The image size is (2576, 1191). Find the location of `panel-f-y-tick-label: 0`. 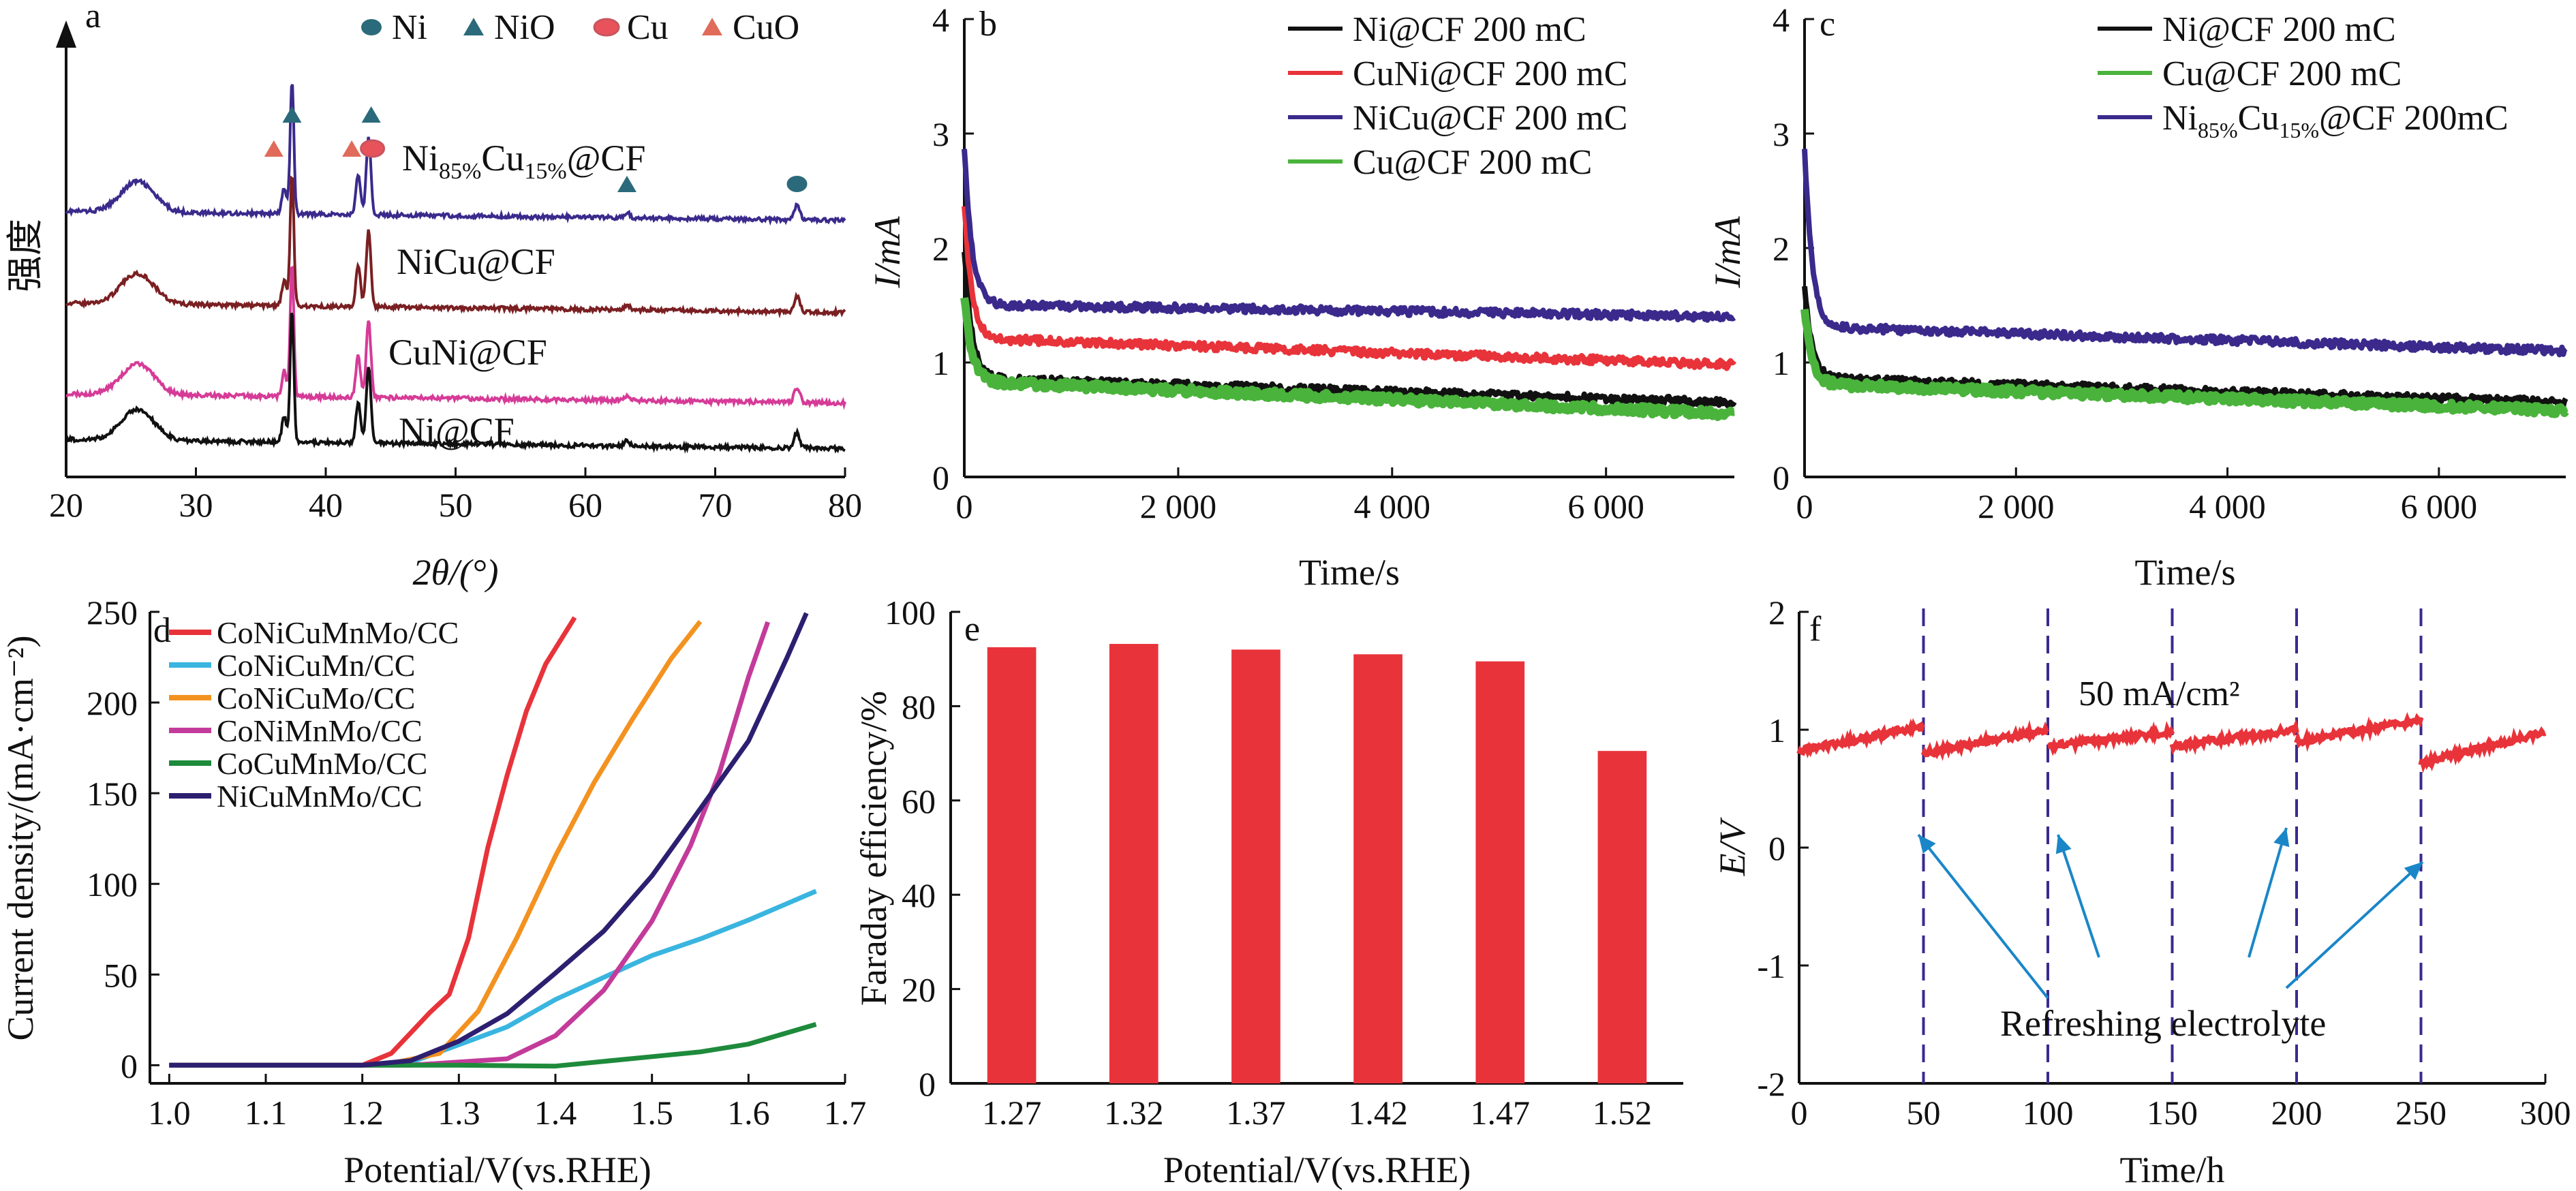

panel-f-y-tick-label: 0 is located at coordinates (1776, 848).